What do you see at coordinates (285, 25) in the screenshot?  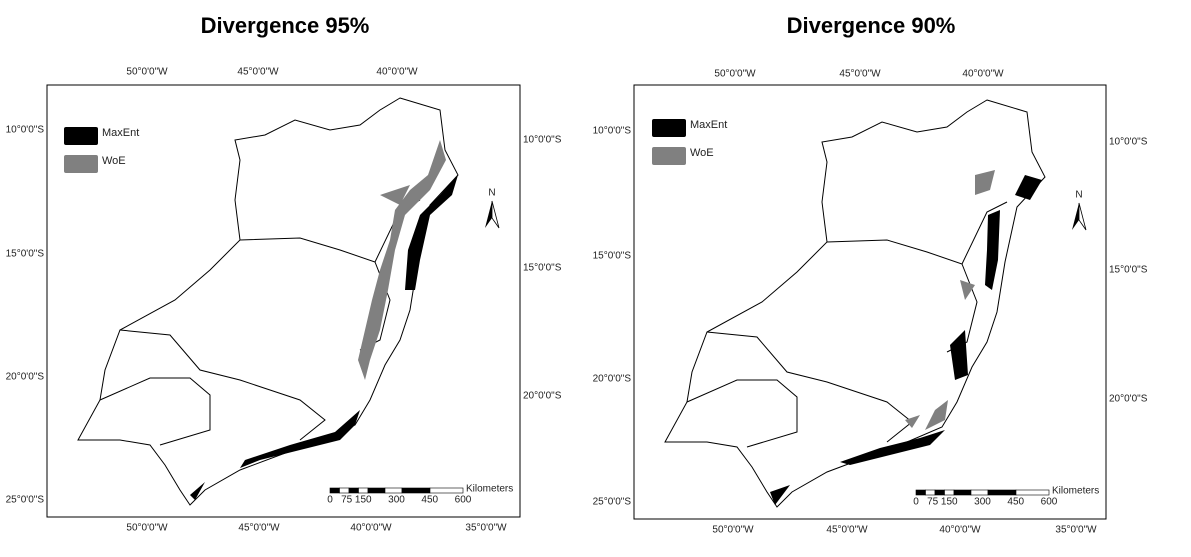 I see `map-title: Divergence 95%` at bounding box center [285, 25].